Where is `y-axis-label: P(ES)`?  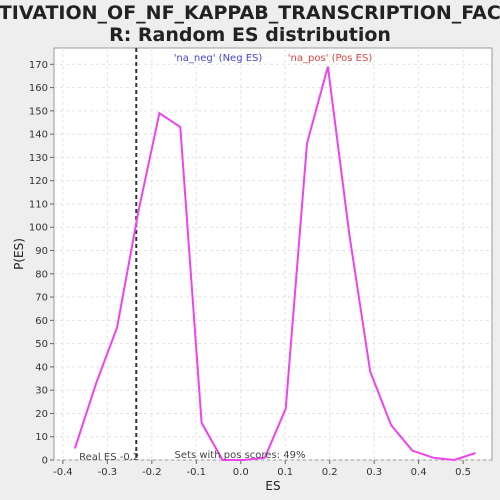 y-axis-label: P(ES) is located at coordinates (19, 254).